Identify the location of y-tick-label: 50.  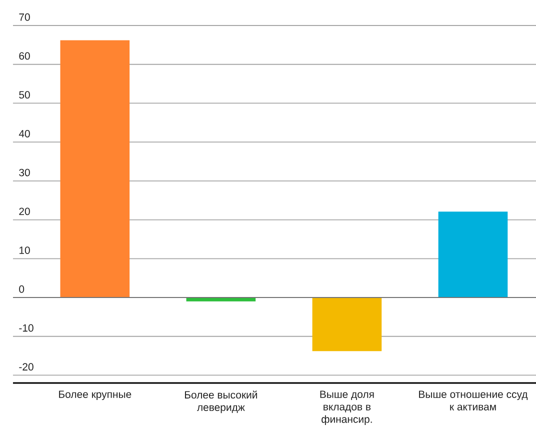
(24, 95).